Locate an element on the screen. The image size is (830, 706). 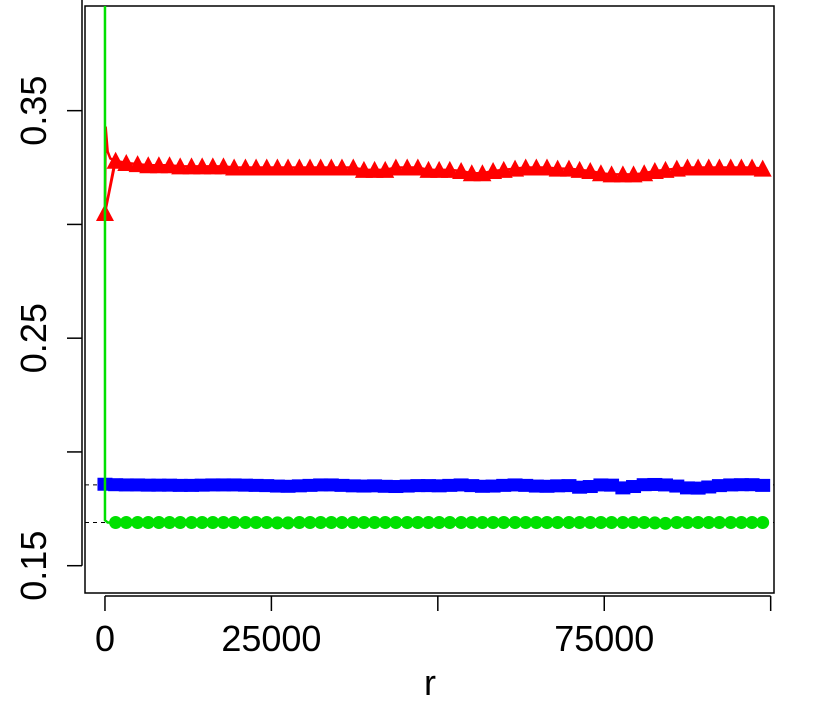
series-triangle is located at coordinates (433, 174).